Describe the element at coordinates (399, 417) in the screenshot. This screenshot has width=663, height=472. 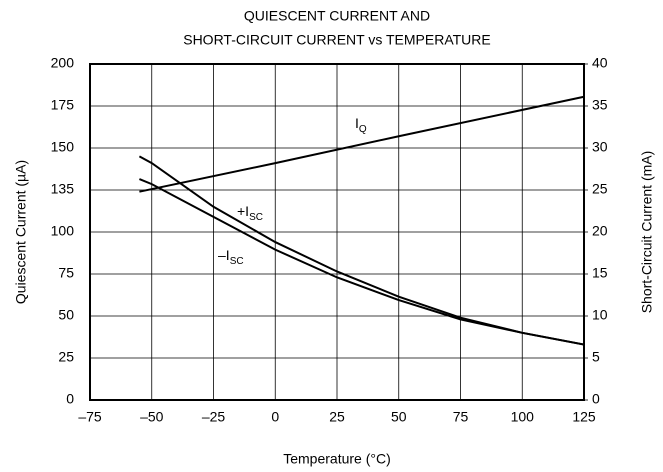
I see `x-tick-label: 50` at that location.